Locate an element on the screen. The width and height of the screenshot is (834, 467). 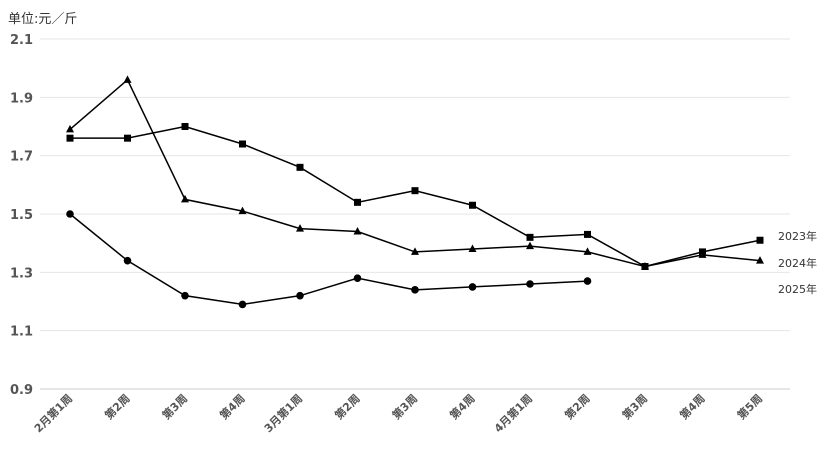
legend-entry: 2024年 is located at coordinates (797, 263).